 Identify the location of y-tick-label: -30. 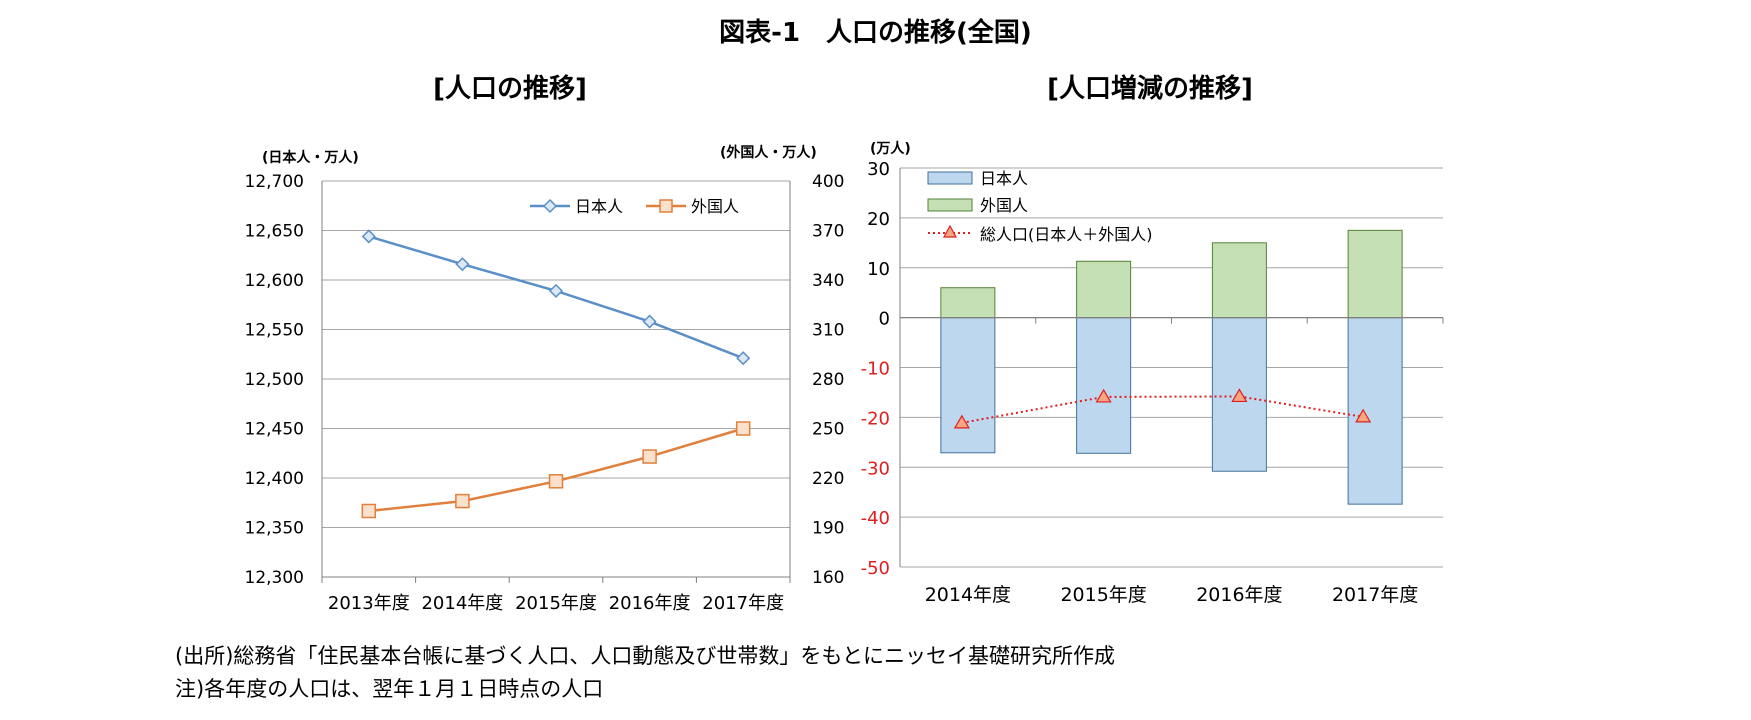
(875, 468).